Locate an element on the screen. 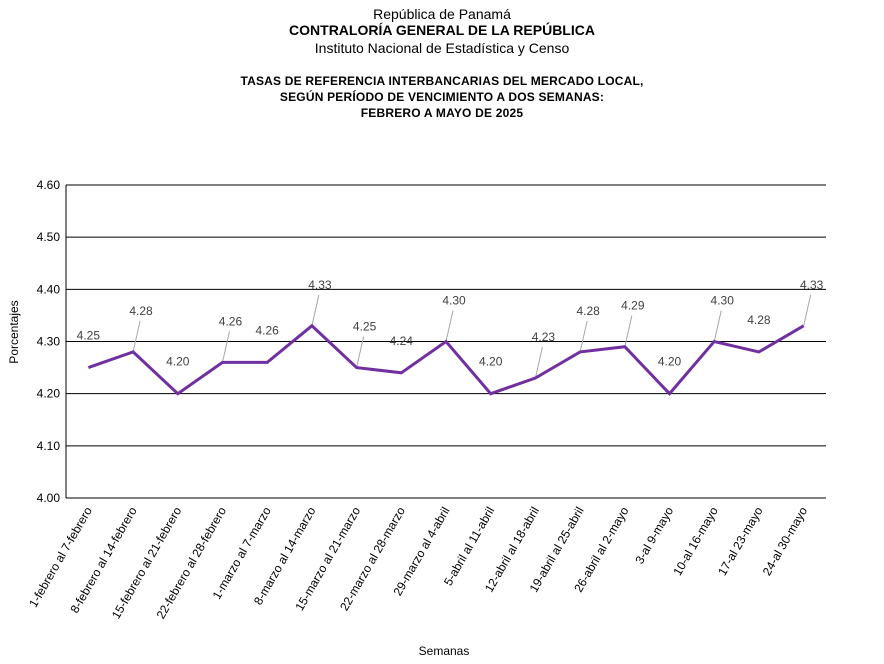 The height and width of the screenshot is (664, 884). y-tick-label: 4.60 is located at coordinates (49, 185).